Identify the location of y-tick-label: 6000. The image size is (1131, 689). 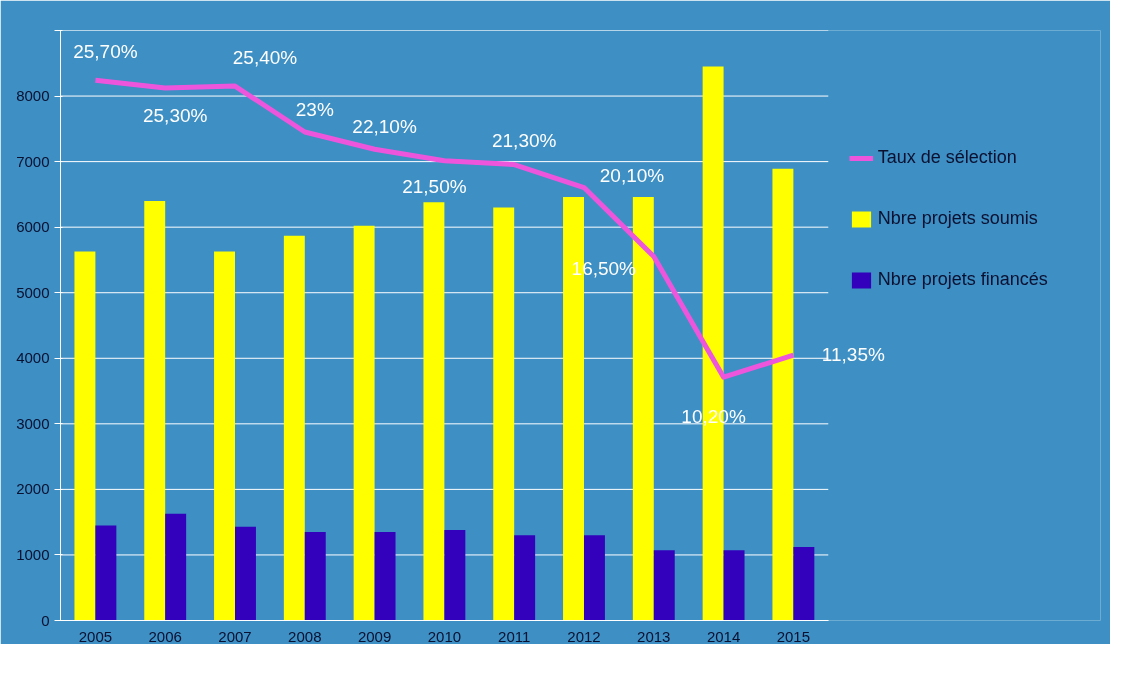
(33, 227).